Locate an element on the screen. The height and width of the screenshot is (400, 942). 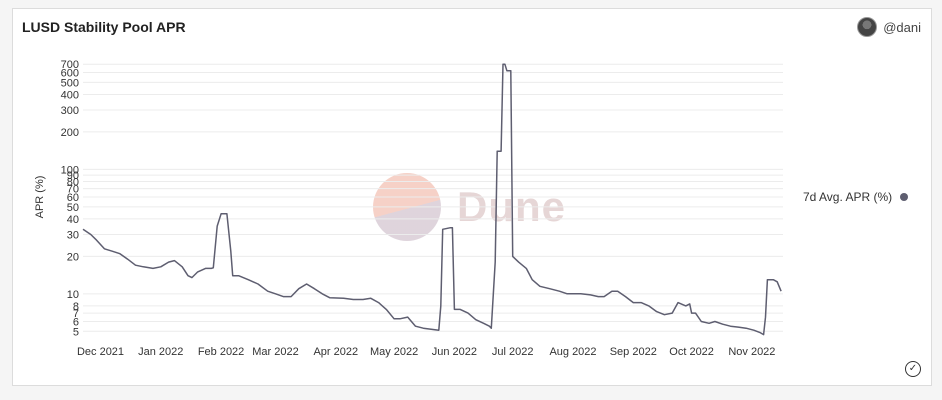
y-tick-label: 100 is located at coordinates (70, 170).